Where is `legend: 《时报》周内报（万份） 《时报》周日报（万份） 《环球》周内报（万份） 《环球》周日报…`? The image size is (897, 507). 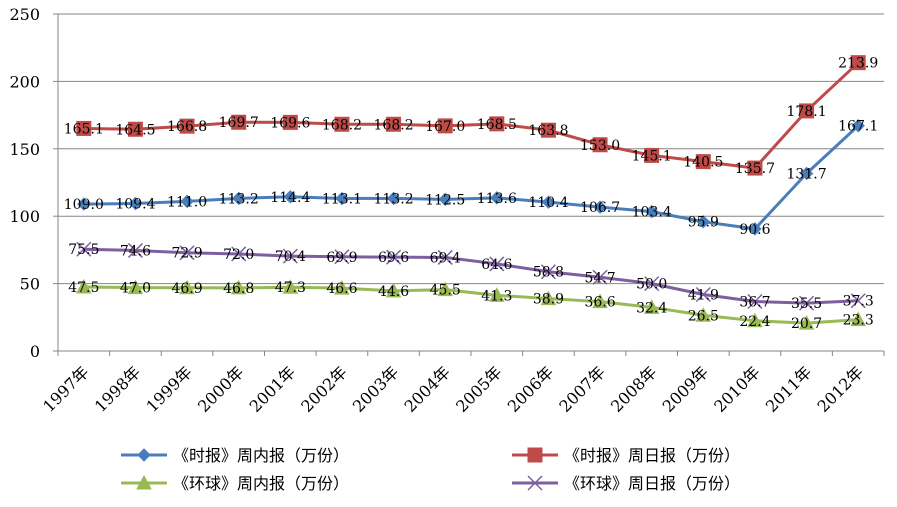 legend: 《时报》周内报（万份） 《时报》周日报（万份） 《环球》周内报（万份） 《环球》周日报… is located at coordinates (430, 469).